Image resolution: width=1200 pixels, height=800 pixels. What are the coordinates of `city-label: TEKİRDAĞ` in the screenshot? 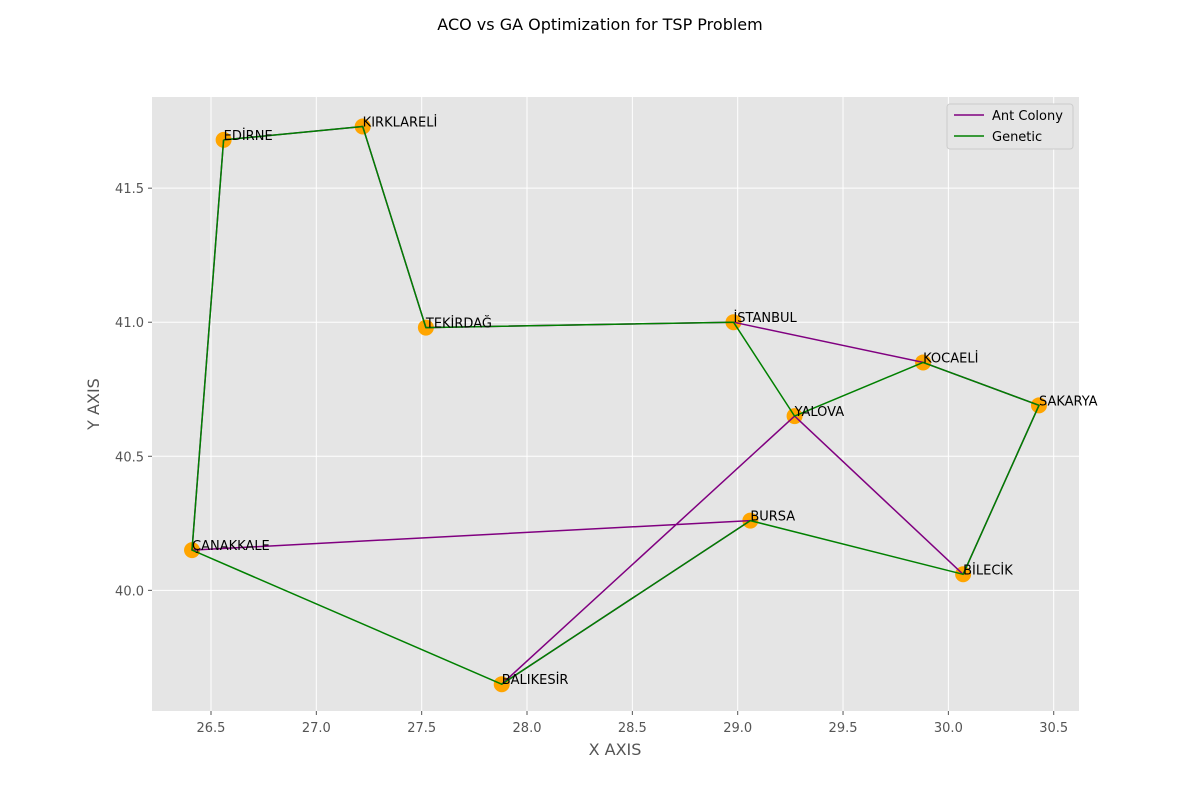 It's located at (458, 324).